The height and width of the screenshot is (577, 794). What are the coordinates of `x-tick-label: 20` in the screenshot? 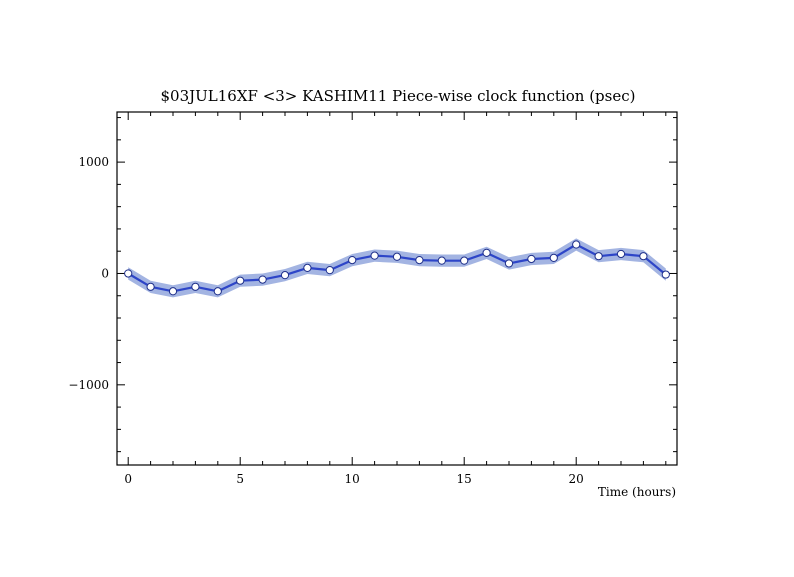 It's located at (576, 479).